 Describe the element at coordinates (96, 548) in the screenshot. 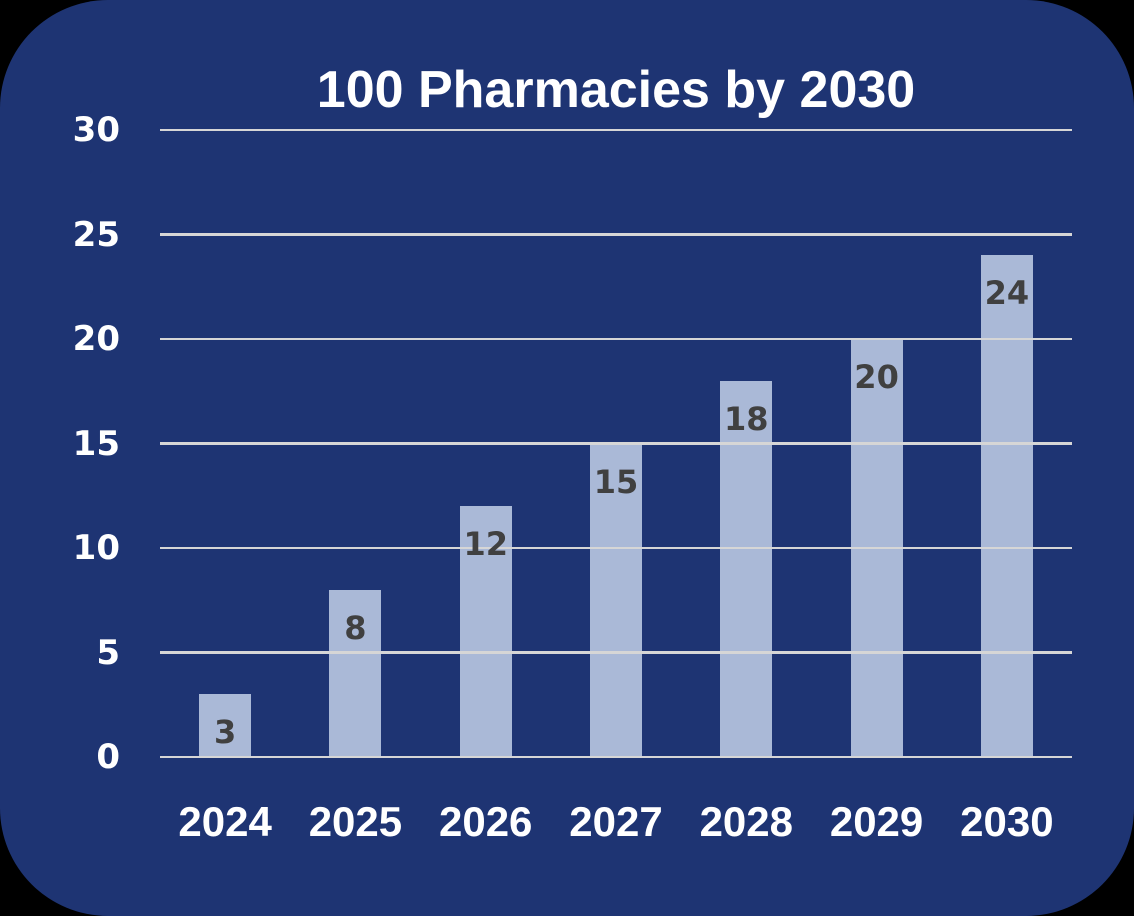

I see `y-tick-label: 10` at that location.